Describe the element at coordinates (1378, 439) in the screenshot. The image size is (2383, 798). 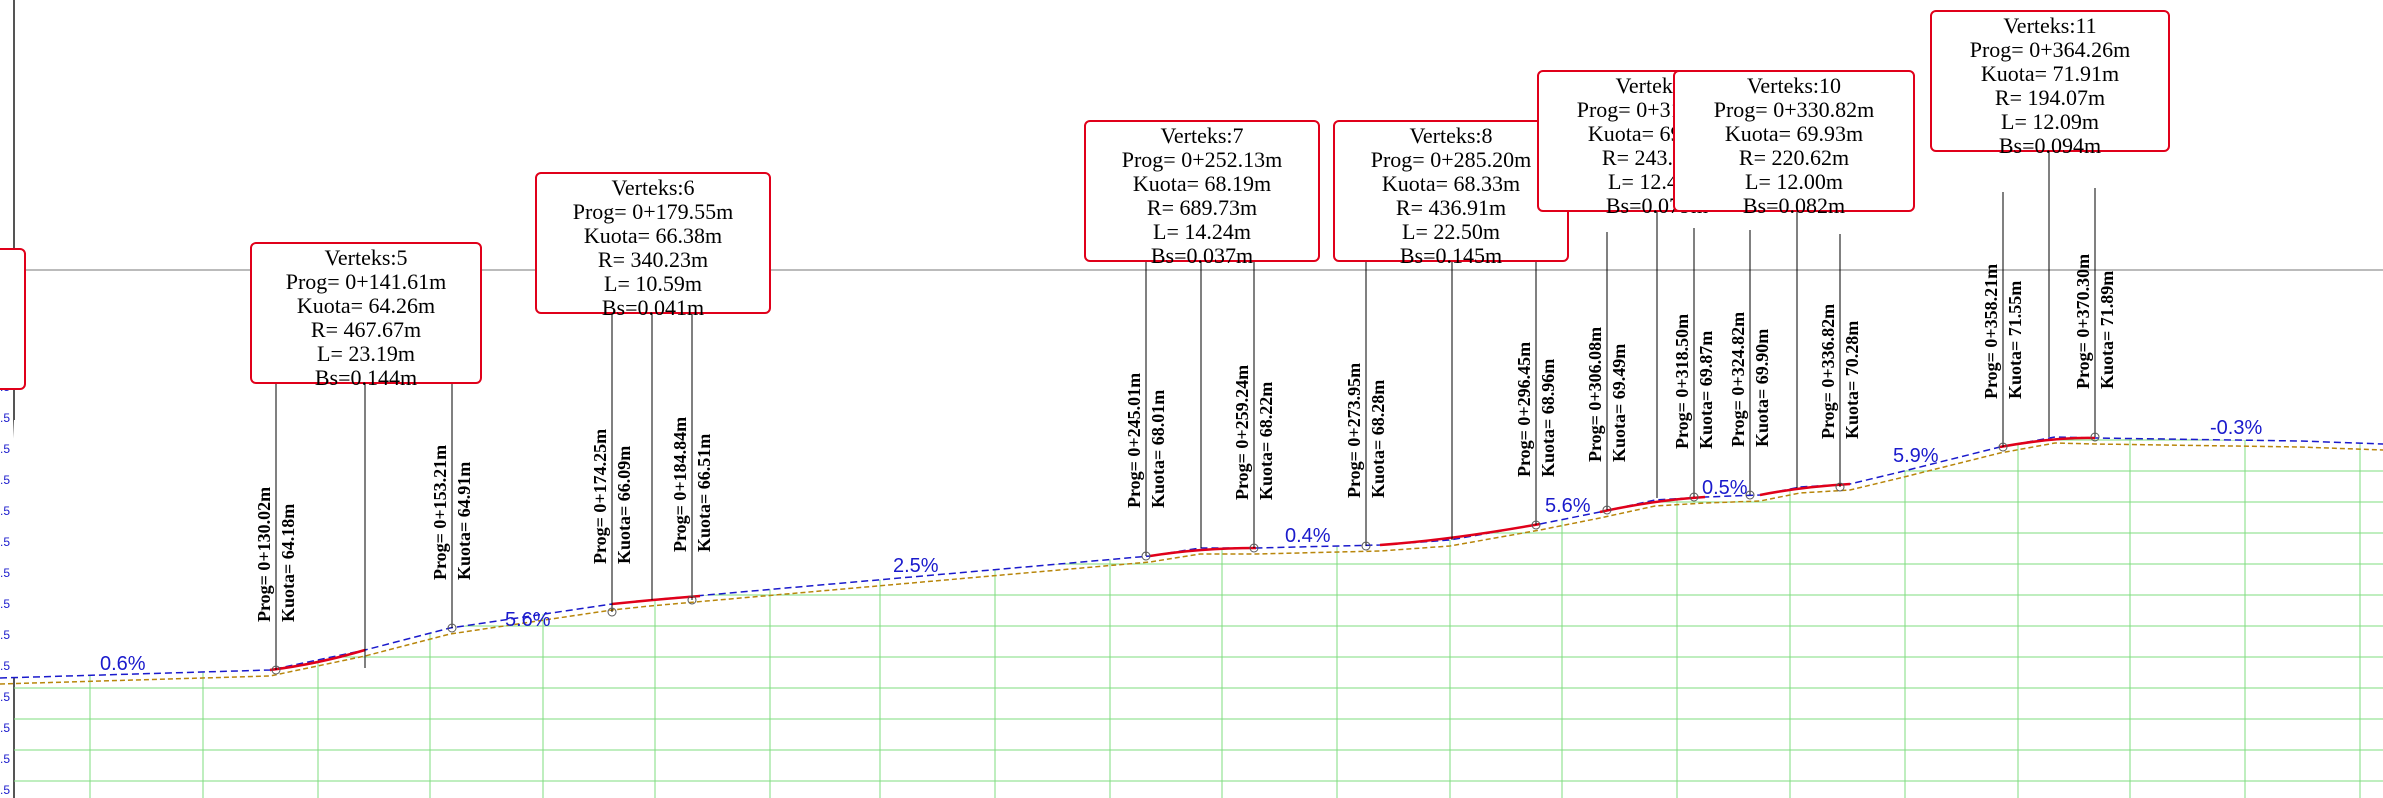
I see `station-kuota: Kuota= 68.28m` at that location.